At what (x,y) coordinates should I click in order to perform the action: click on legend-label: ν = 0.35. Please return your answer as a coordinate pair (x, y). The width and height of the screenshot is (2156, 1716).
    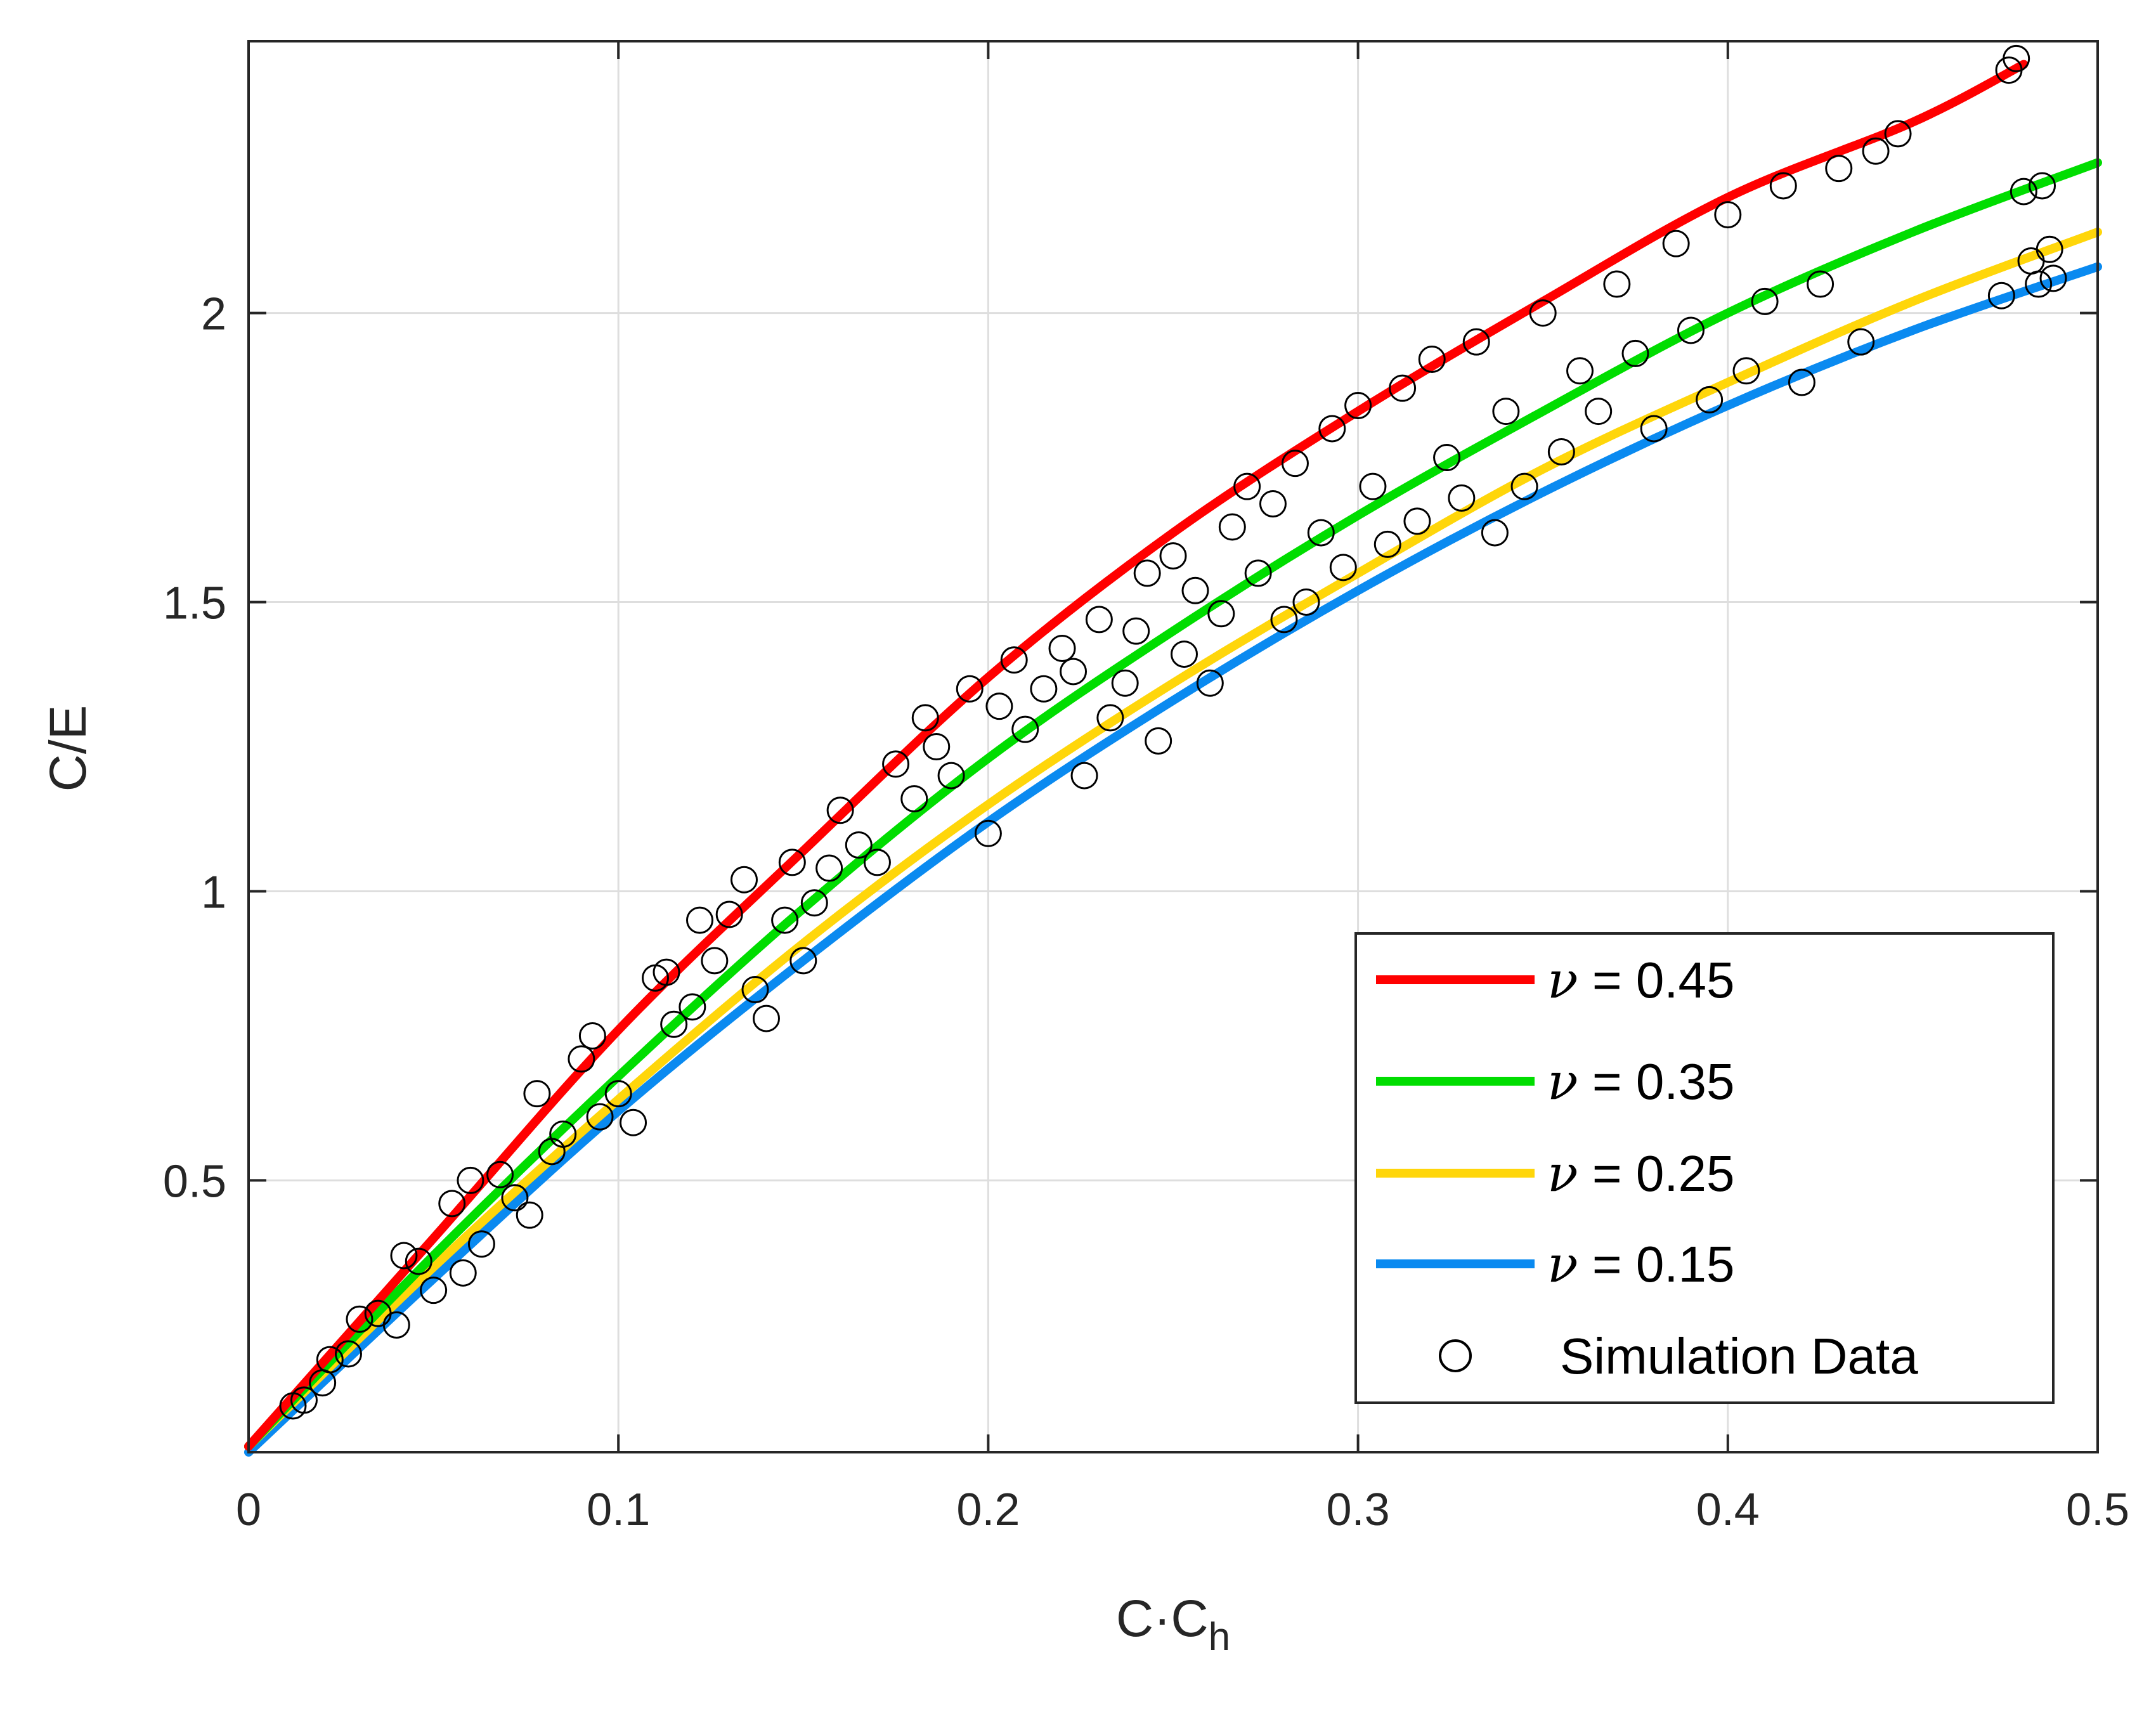
    Looking at the image, I should click on (1641, 1081).